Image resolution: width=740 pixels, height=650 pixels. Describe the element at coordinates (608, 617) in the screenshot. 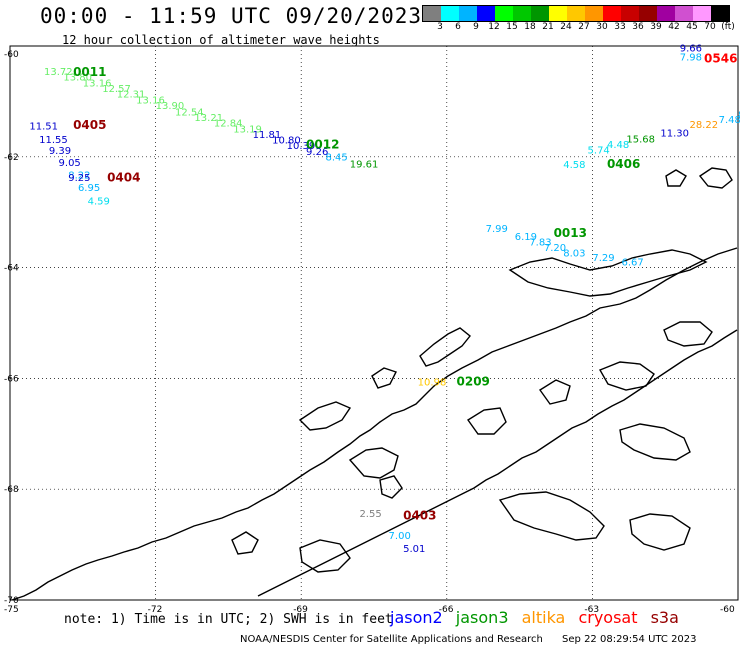

I see `legend-cryosat: cryosat` at that location.